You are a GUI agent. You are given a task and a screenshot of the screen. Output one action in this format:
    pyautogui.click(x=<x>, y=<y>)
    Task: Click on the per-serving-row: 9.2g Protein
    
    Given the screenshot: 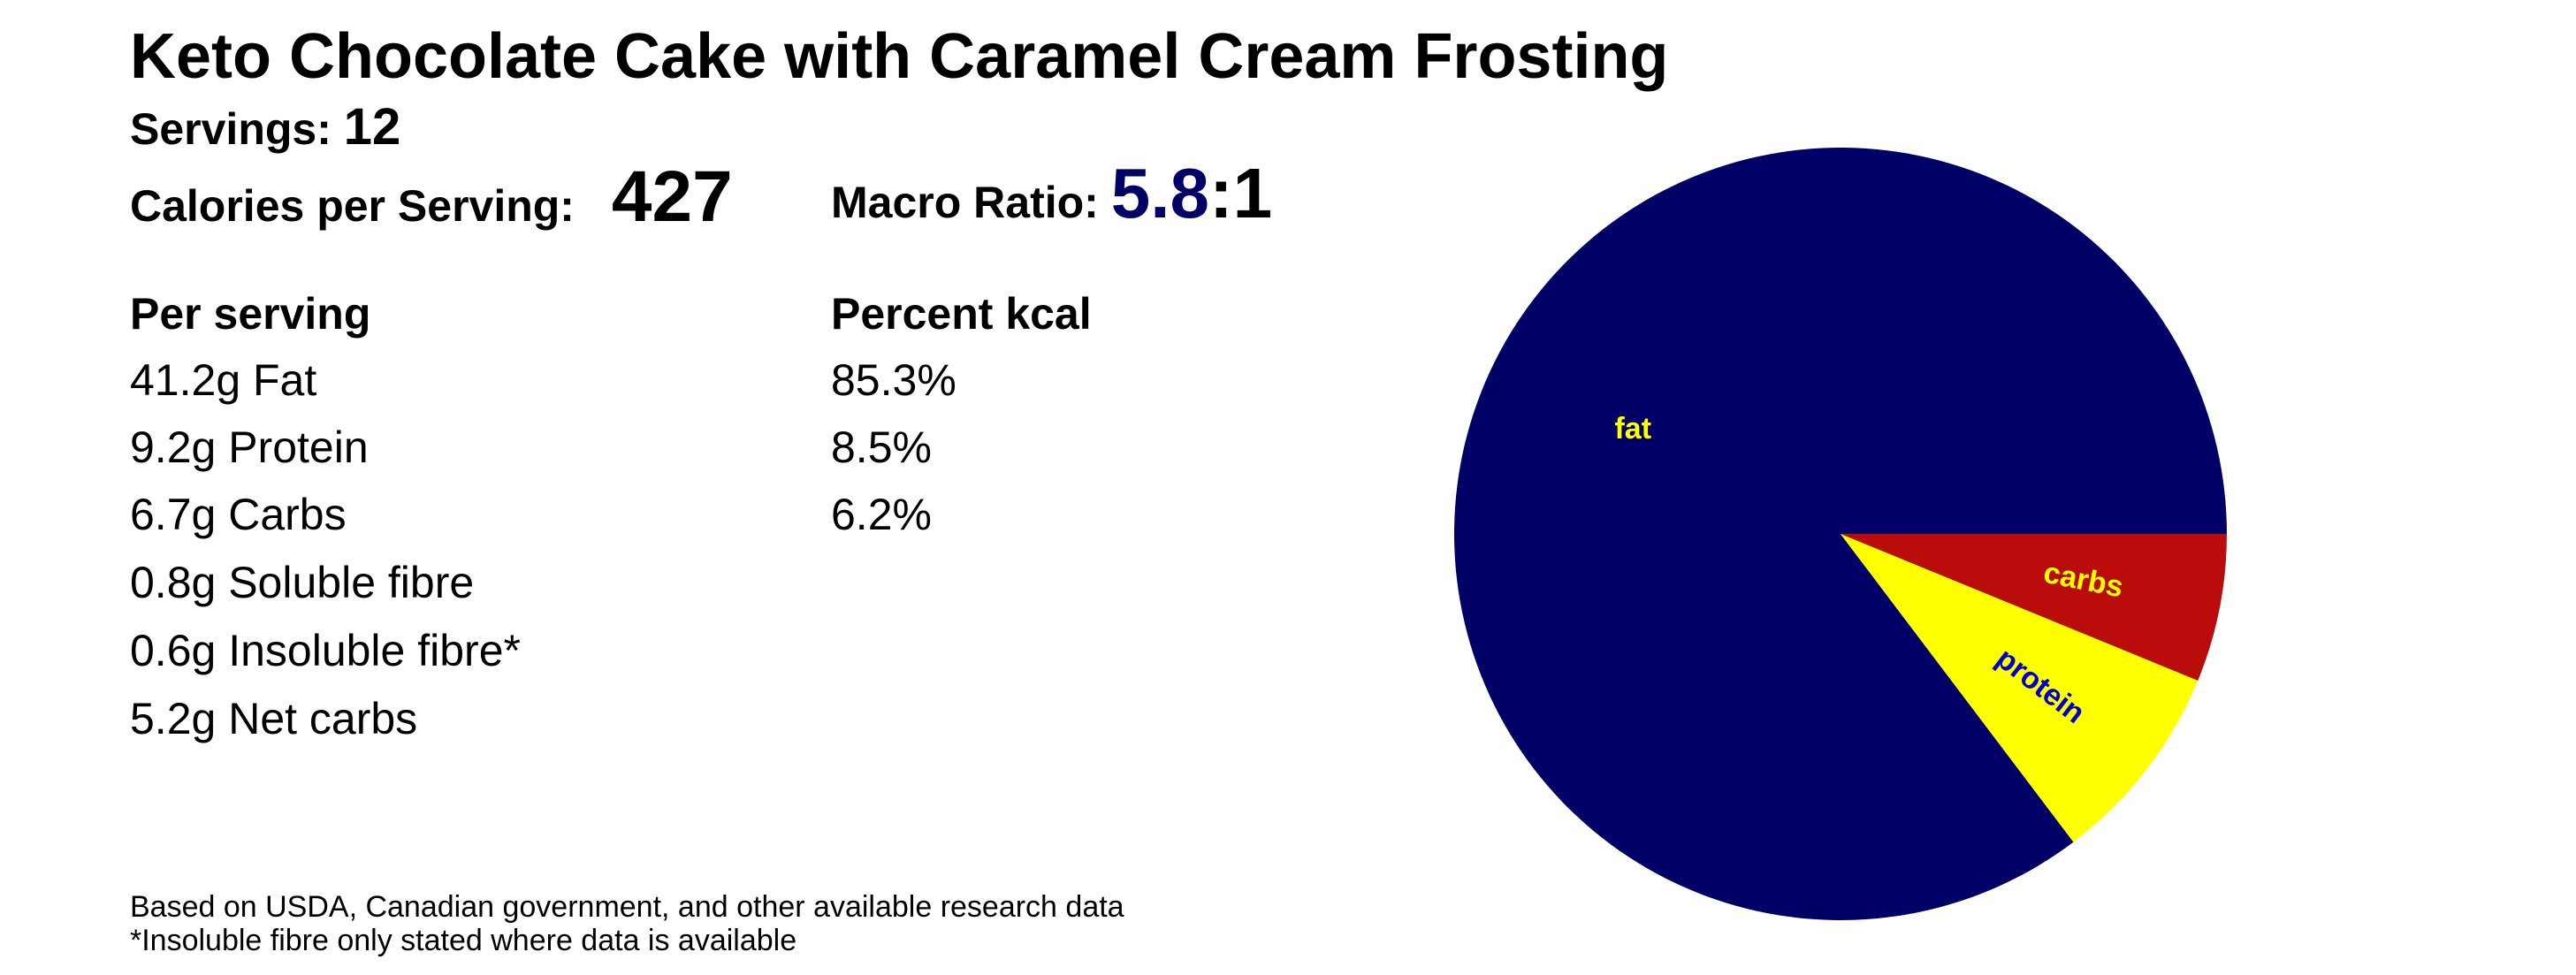 What is the action you would take?
    pyautogui.click(x=249, y=448)
    